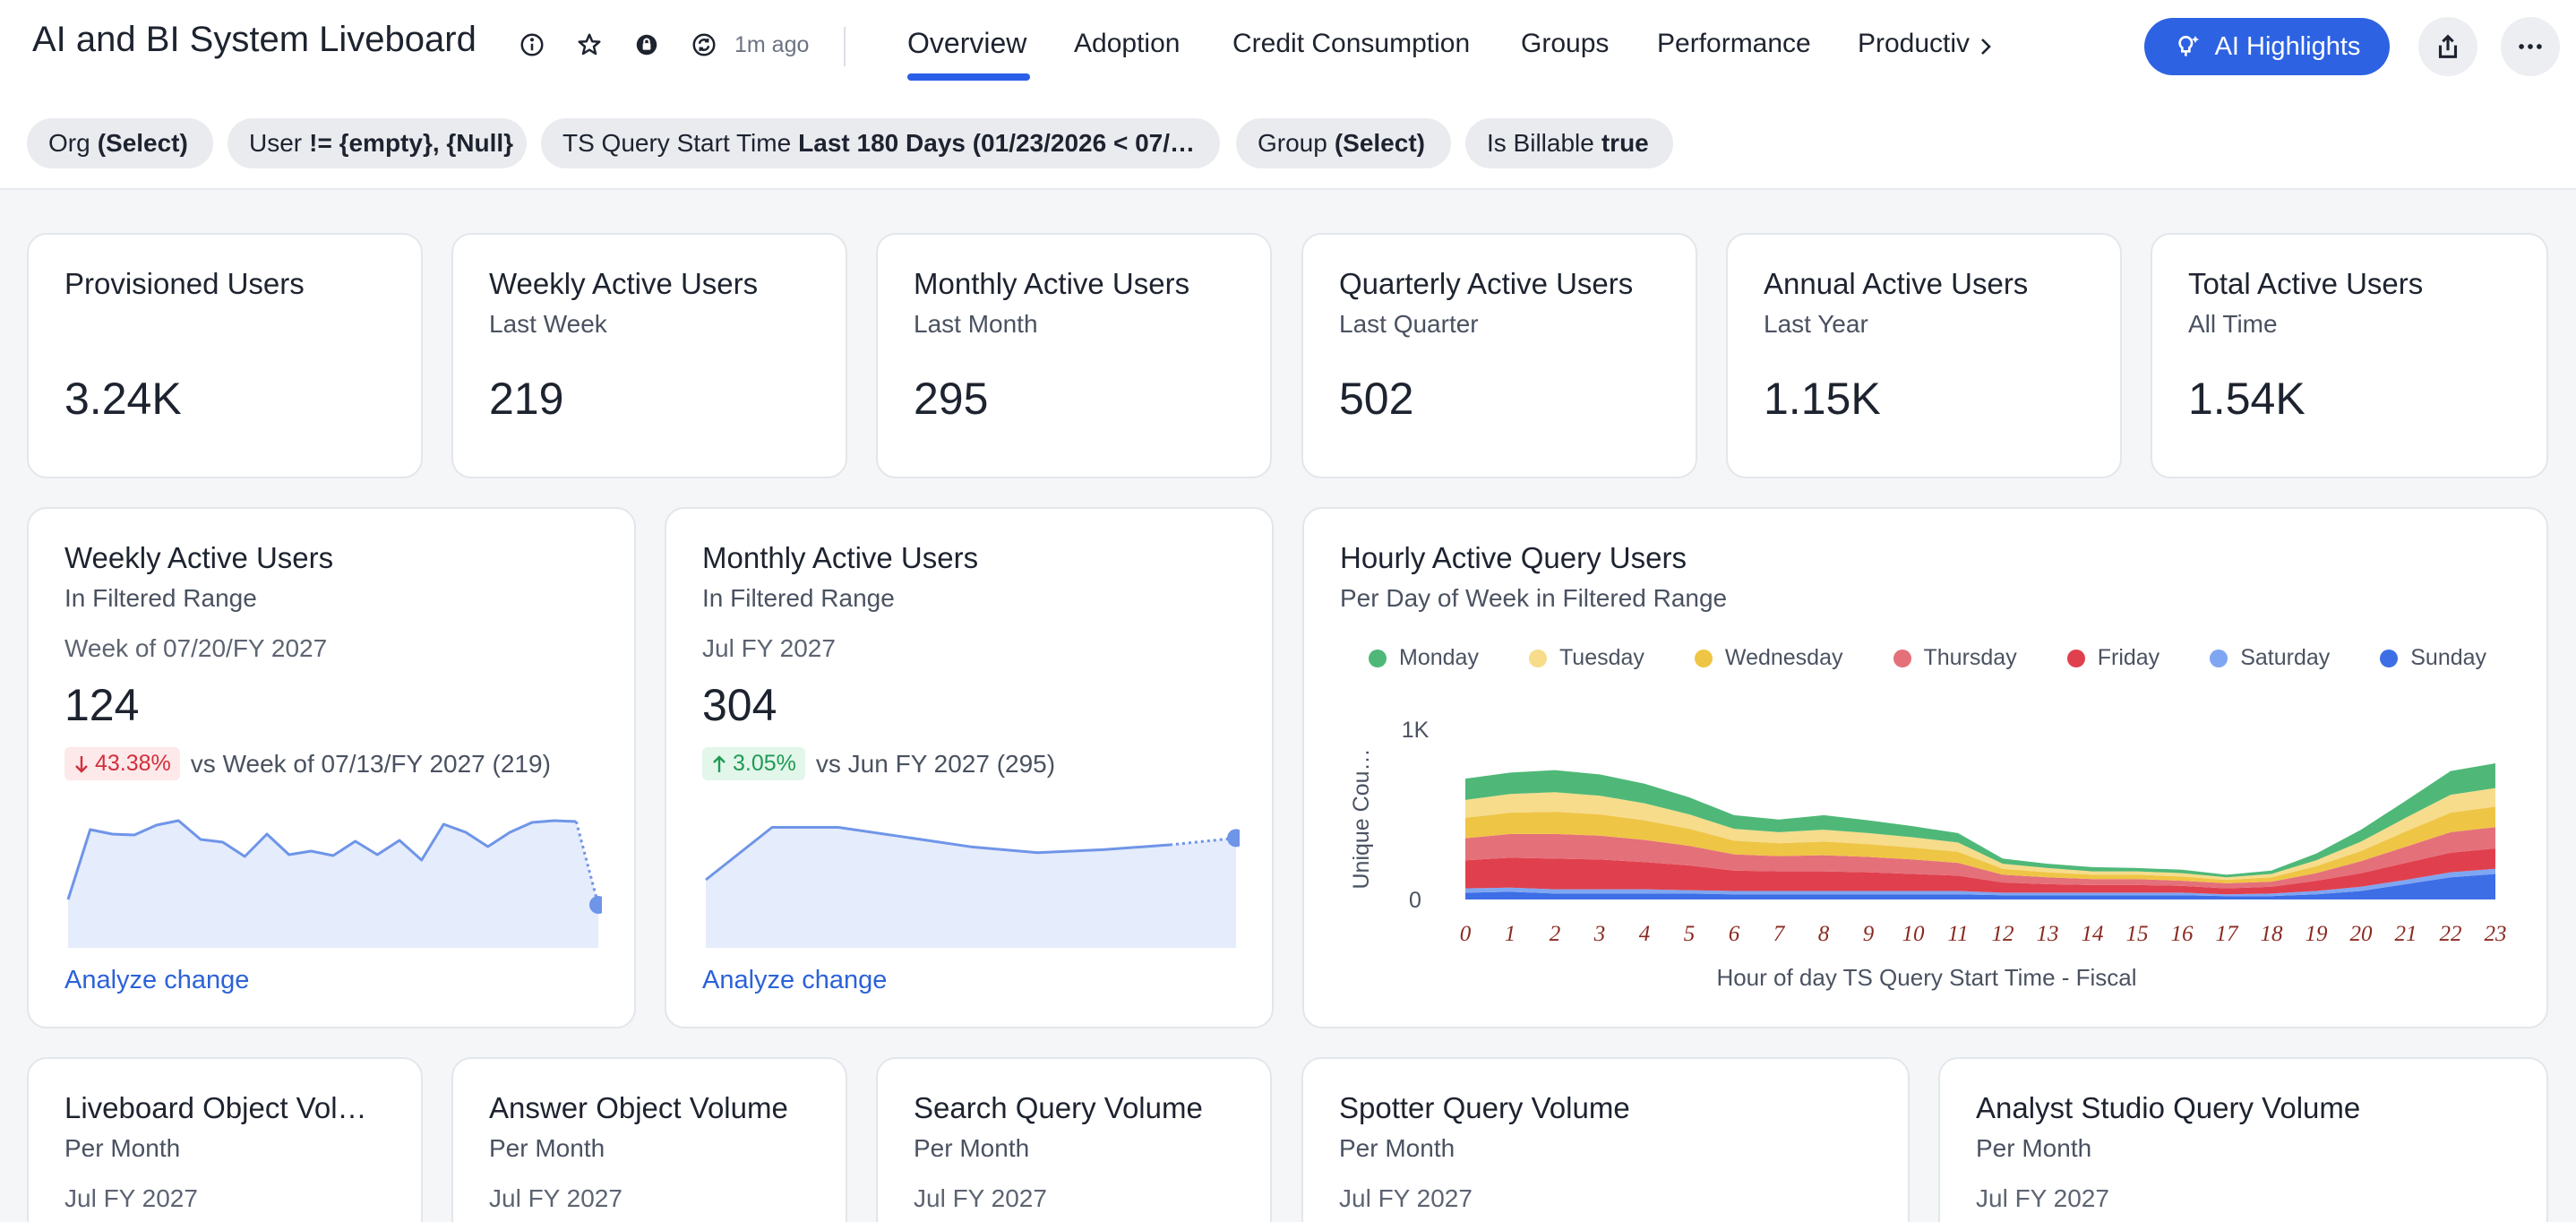  I want to click on legend-item-thursday: Thursday, so click(1955, 658).